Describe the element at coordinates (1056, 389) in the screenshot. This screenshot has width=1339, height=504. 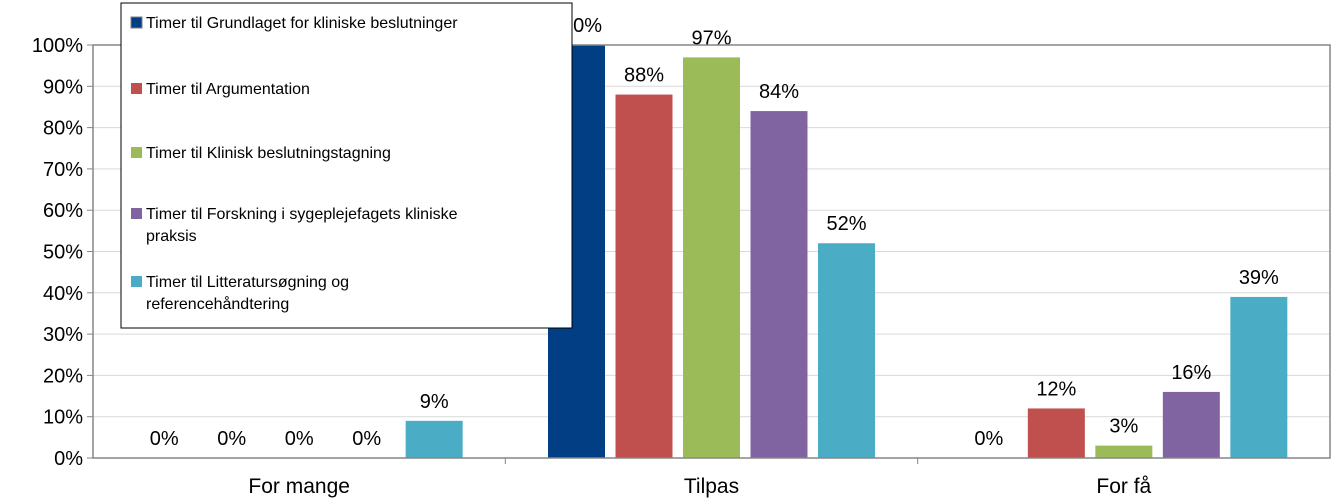
I see `data-label: 12%` at that location.